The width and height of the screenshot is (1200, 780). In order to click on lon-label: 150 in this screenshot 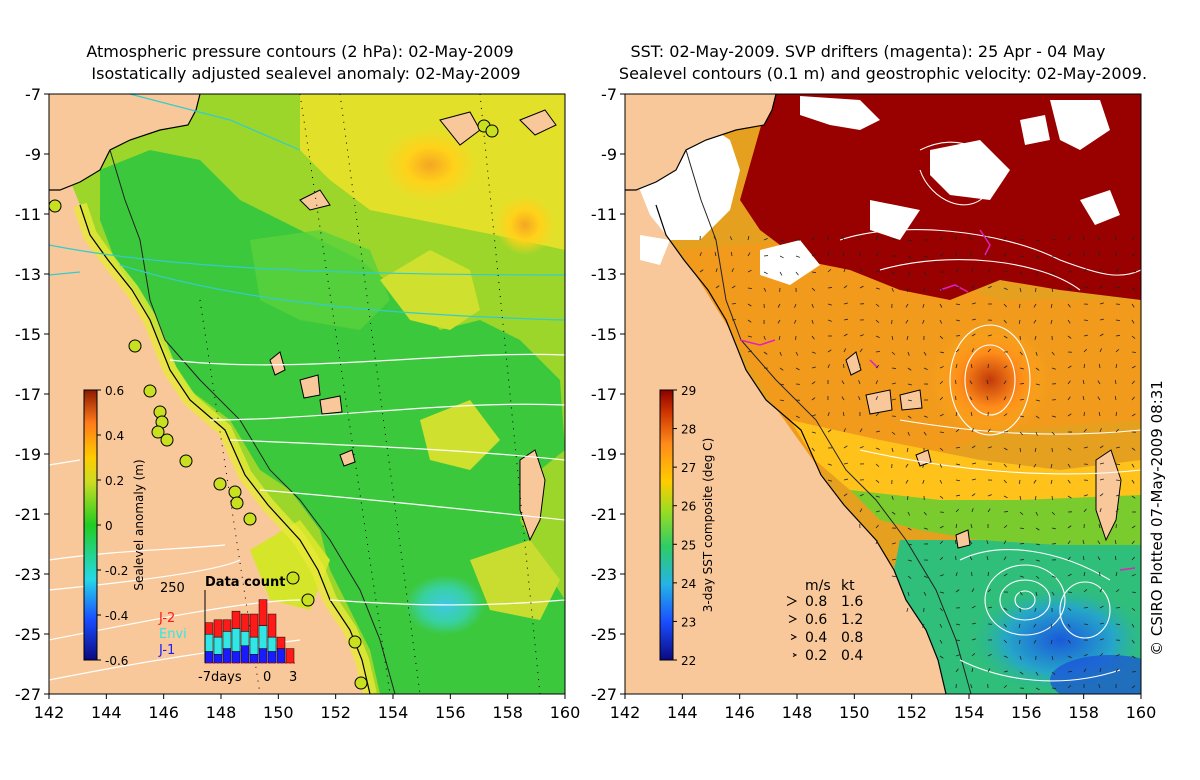, I will do `click(278, 712)`.